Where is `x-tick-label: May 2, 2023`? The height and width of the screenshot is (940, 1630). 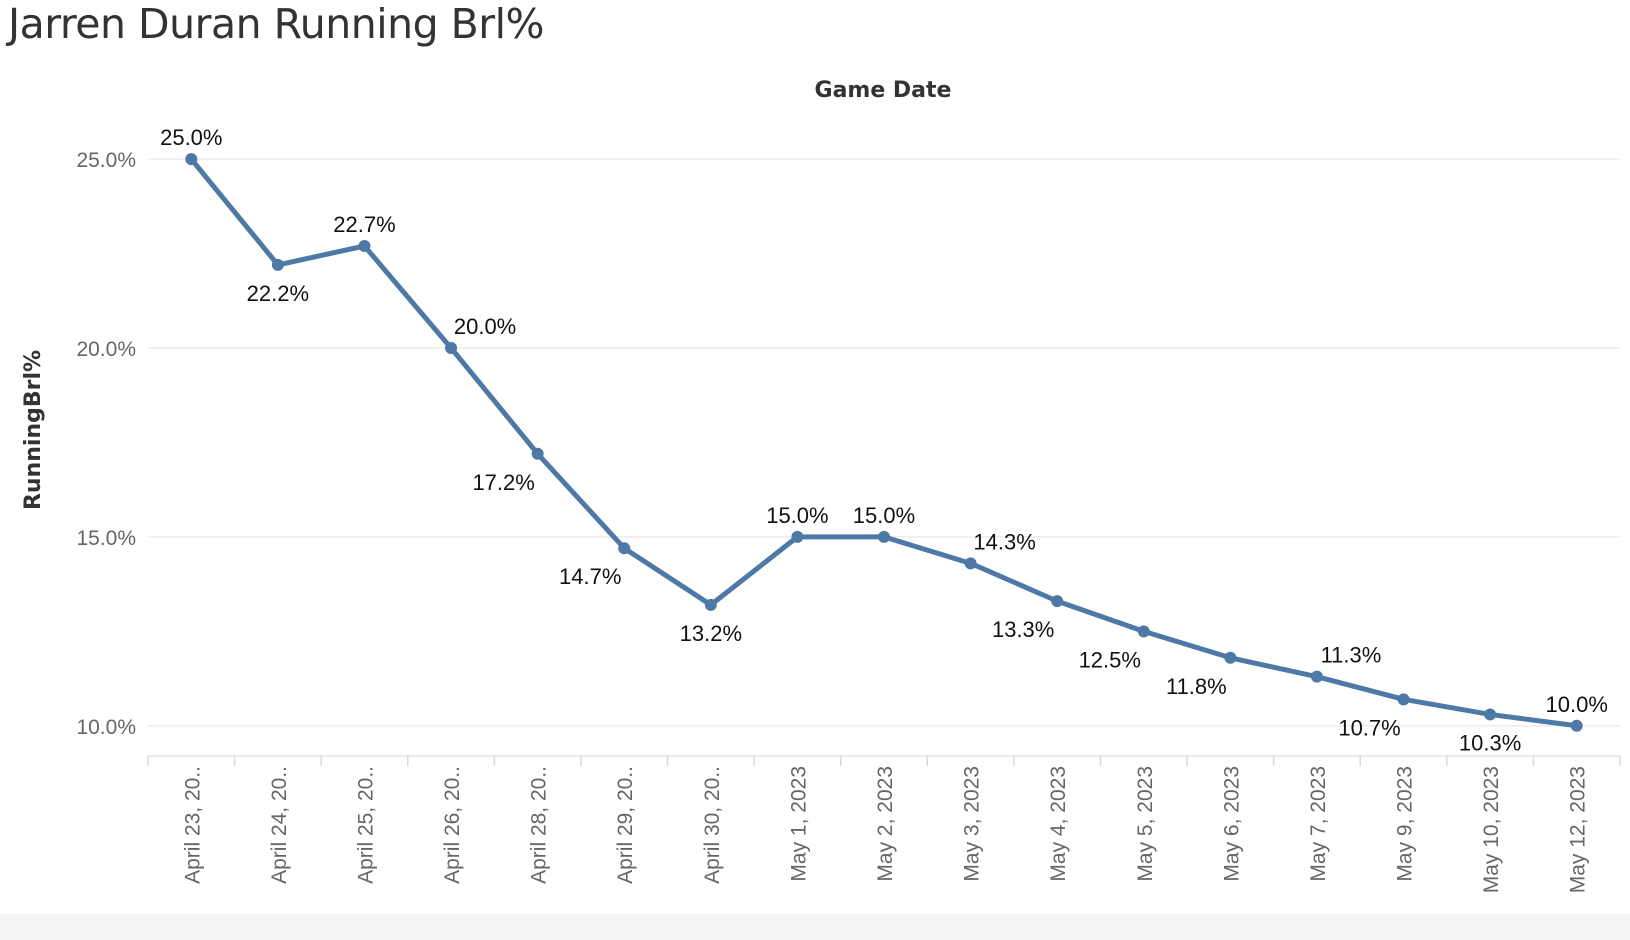 x-tick-label: May 2, 2023 is located at coordinates (885, 824).